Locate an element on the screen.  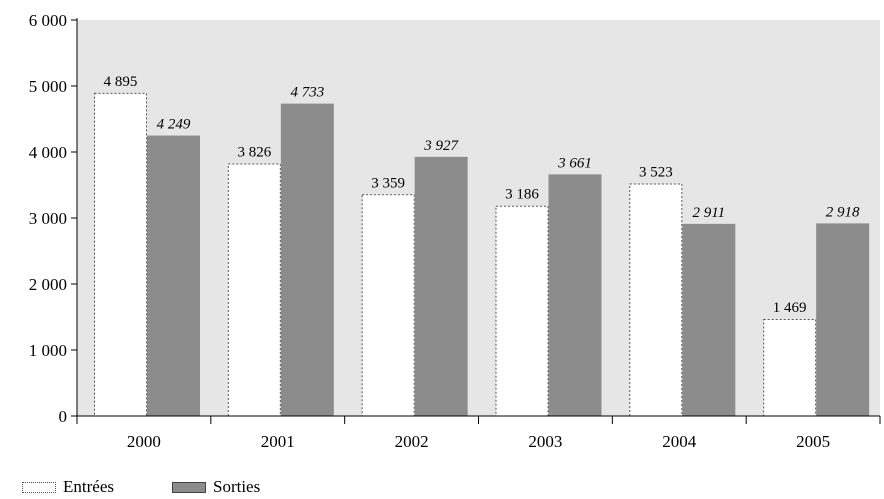
bar-sorties-2004 is located at coordinates (709, 319).